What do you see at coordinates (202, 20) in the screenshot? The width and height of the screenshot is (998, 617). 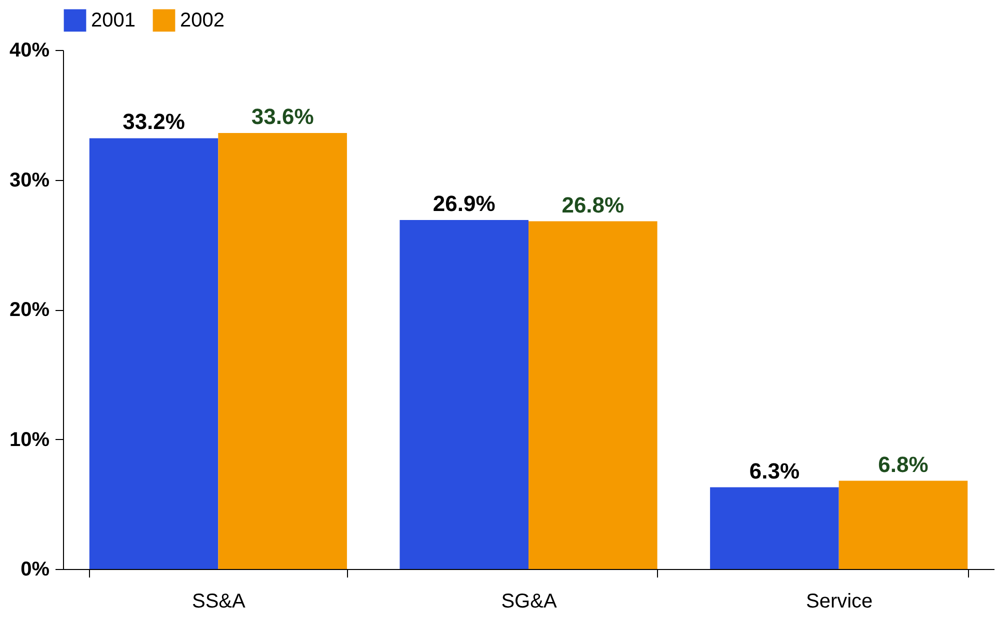 I see `legend-label: 2002` at bounding box center [202, 20].